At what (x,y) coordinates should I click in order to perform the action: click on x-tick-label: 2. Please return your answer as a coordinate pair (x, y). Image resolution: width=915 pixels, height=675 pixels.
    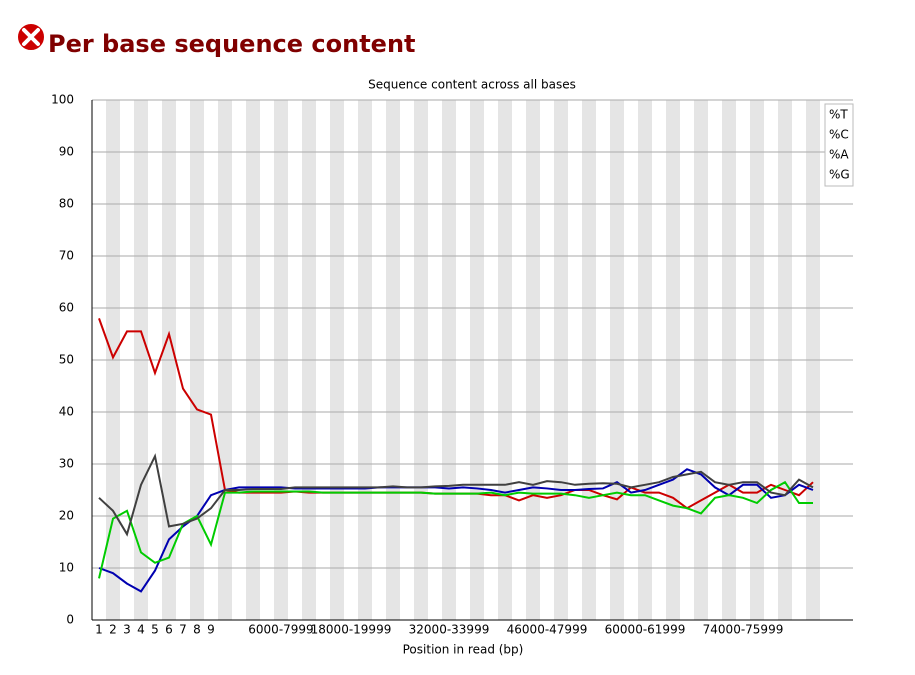
    Looking at the image, I should click on (113, 630).